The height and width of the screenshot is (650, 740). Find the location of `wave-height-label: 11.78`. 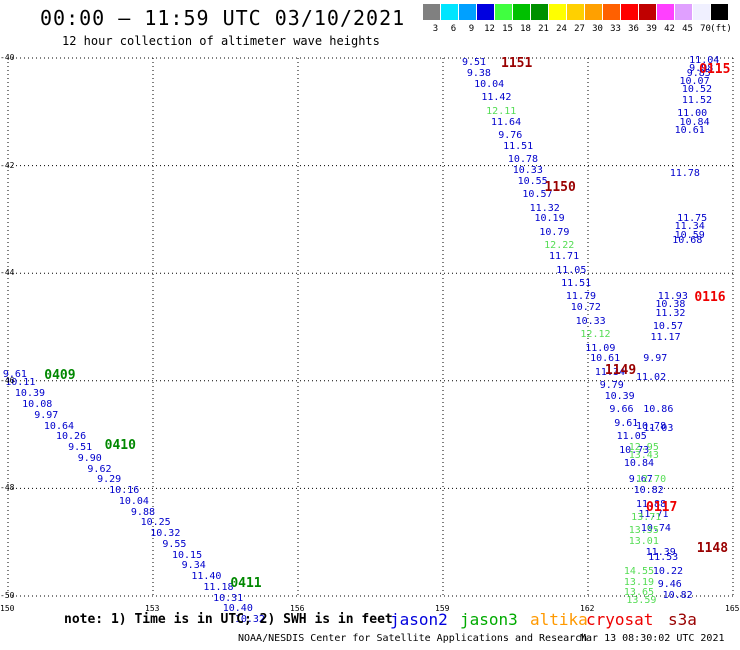

wave-height-label: 11.78 is located at coordinates (684, 173).